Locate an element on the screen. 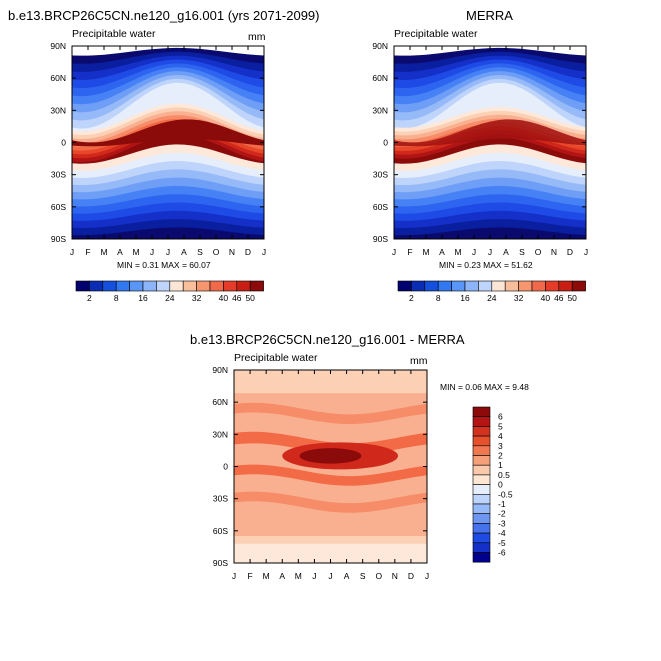 The width and height of the screenshot is (661, 661). left-panel-legend-label: 40 is located at coordinates (224, 298).